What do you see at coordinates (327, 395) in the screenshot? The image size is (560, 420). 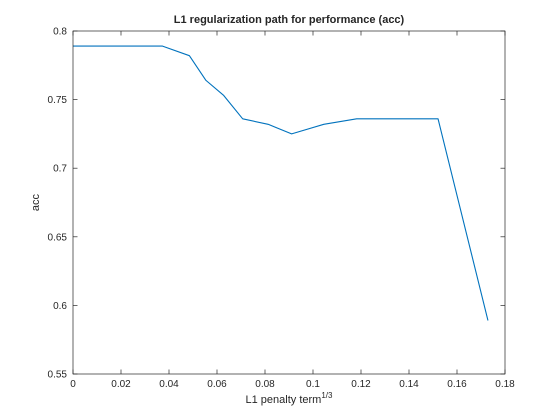 I see `x-axis-label-superscript: 1/3` at bounding box center [327, 395].